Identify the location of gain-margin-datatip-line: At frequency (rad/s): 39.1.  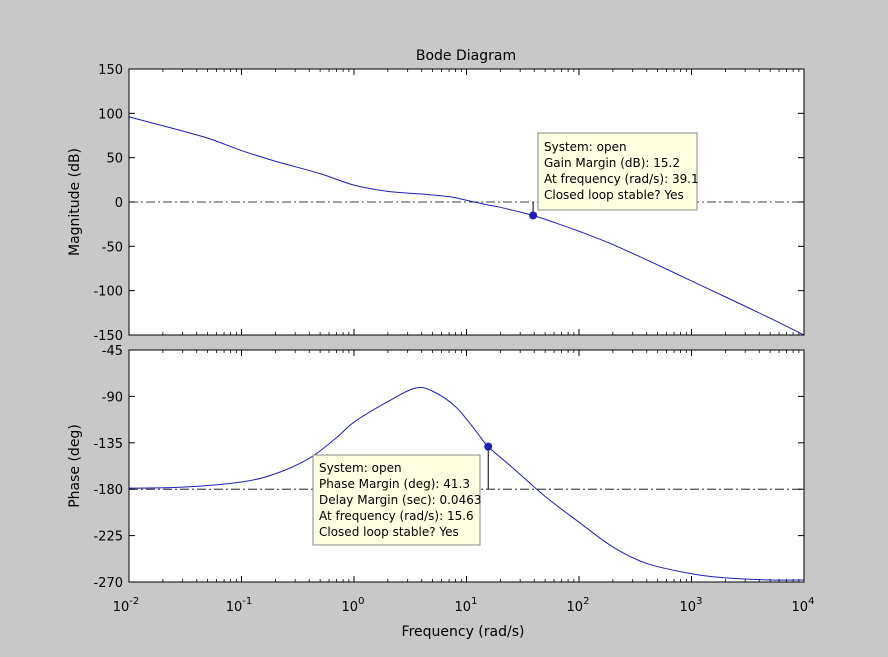
(621, 179).